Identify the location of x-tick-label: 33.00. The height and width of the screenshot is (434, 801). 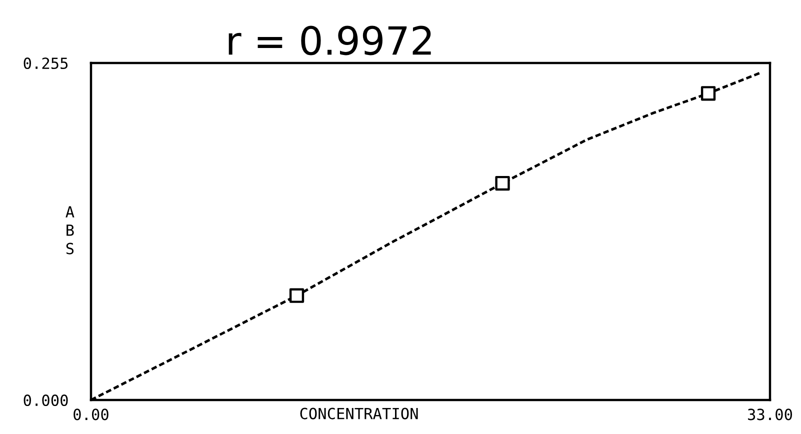
(770, 414).